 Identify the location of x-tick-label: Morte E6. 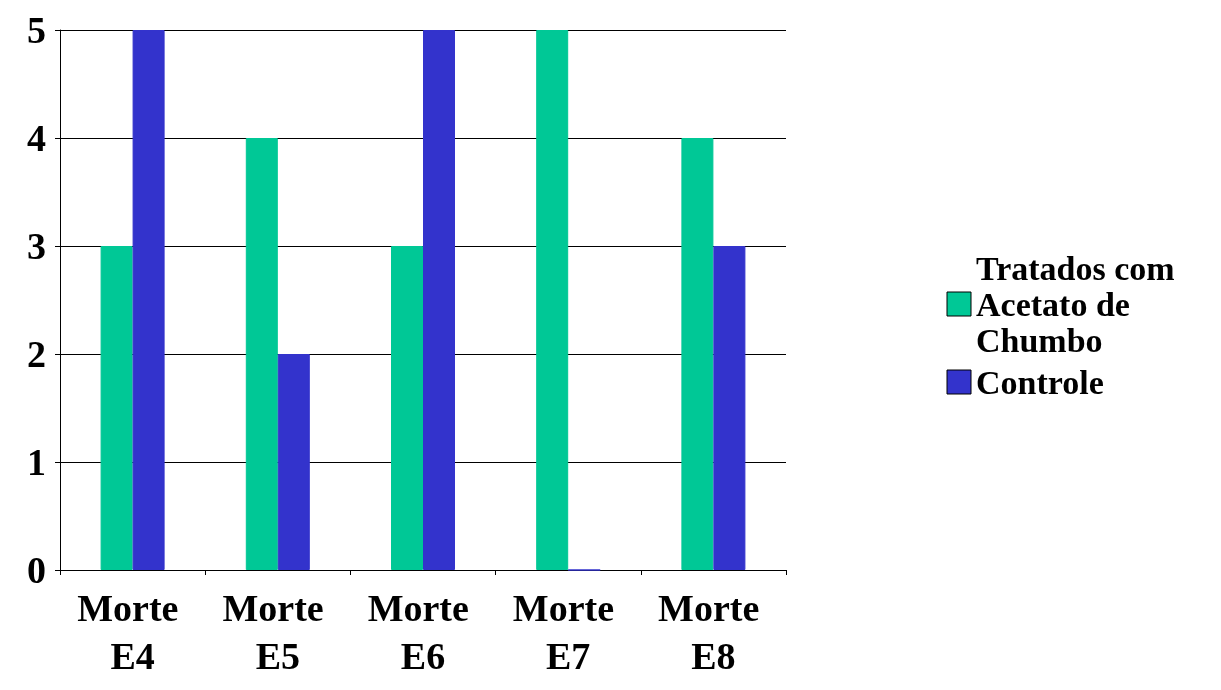
(423, 632).